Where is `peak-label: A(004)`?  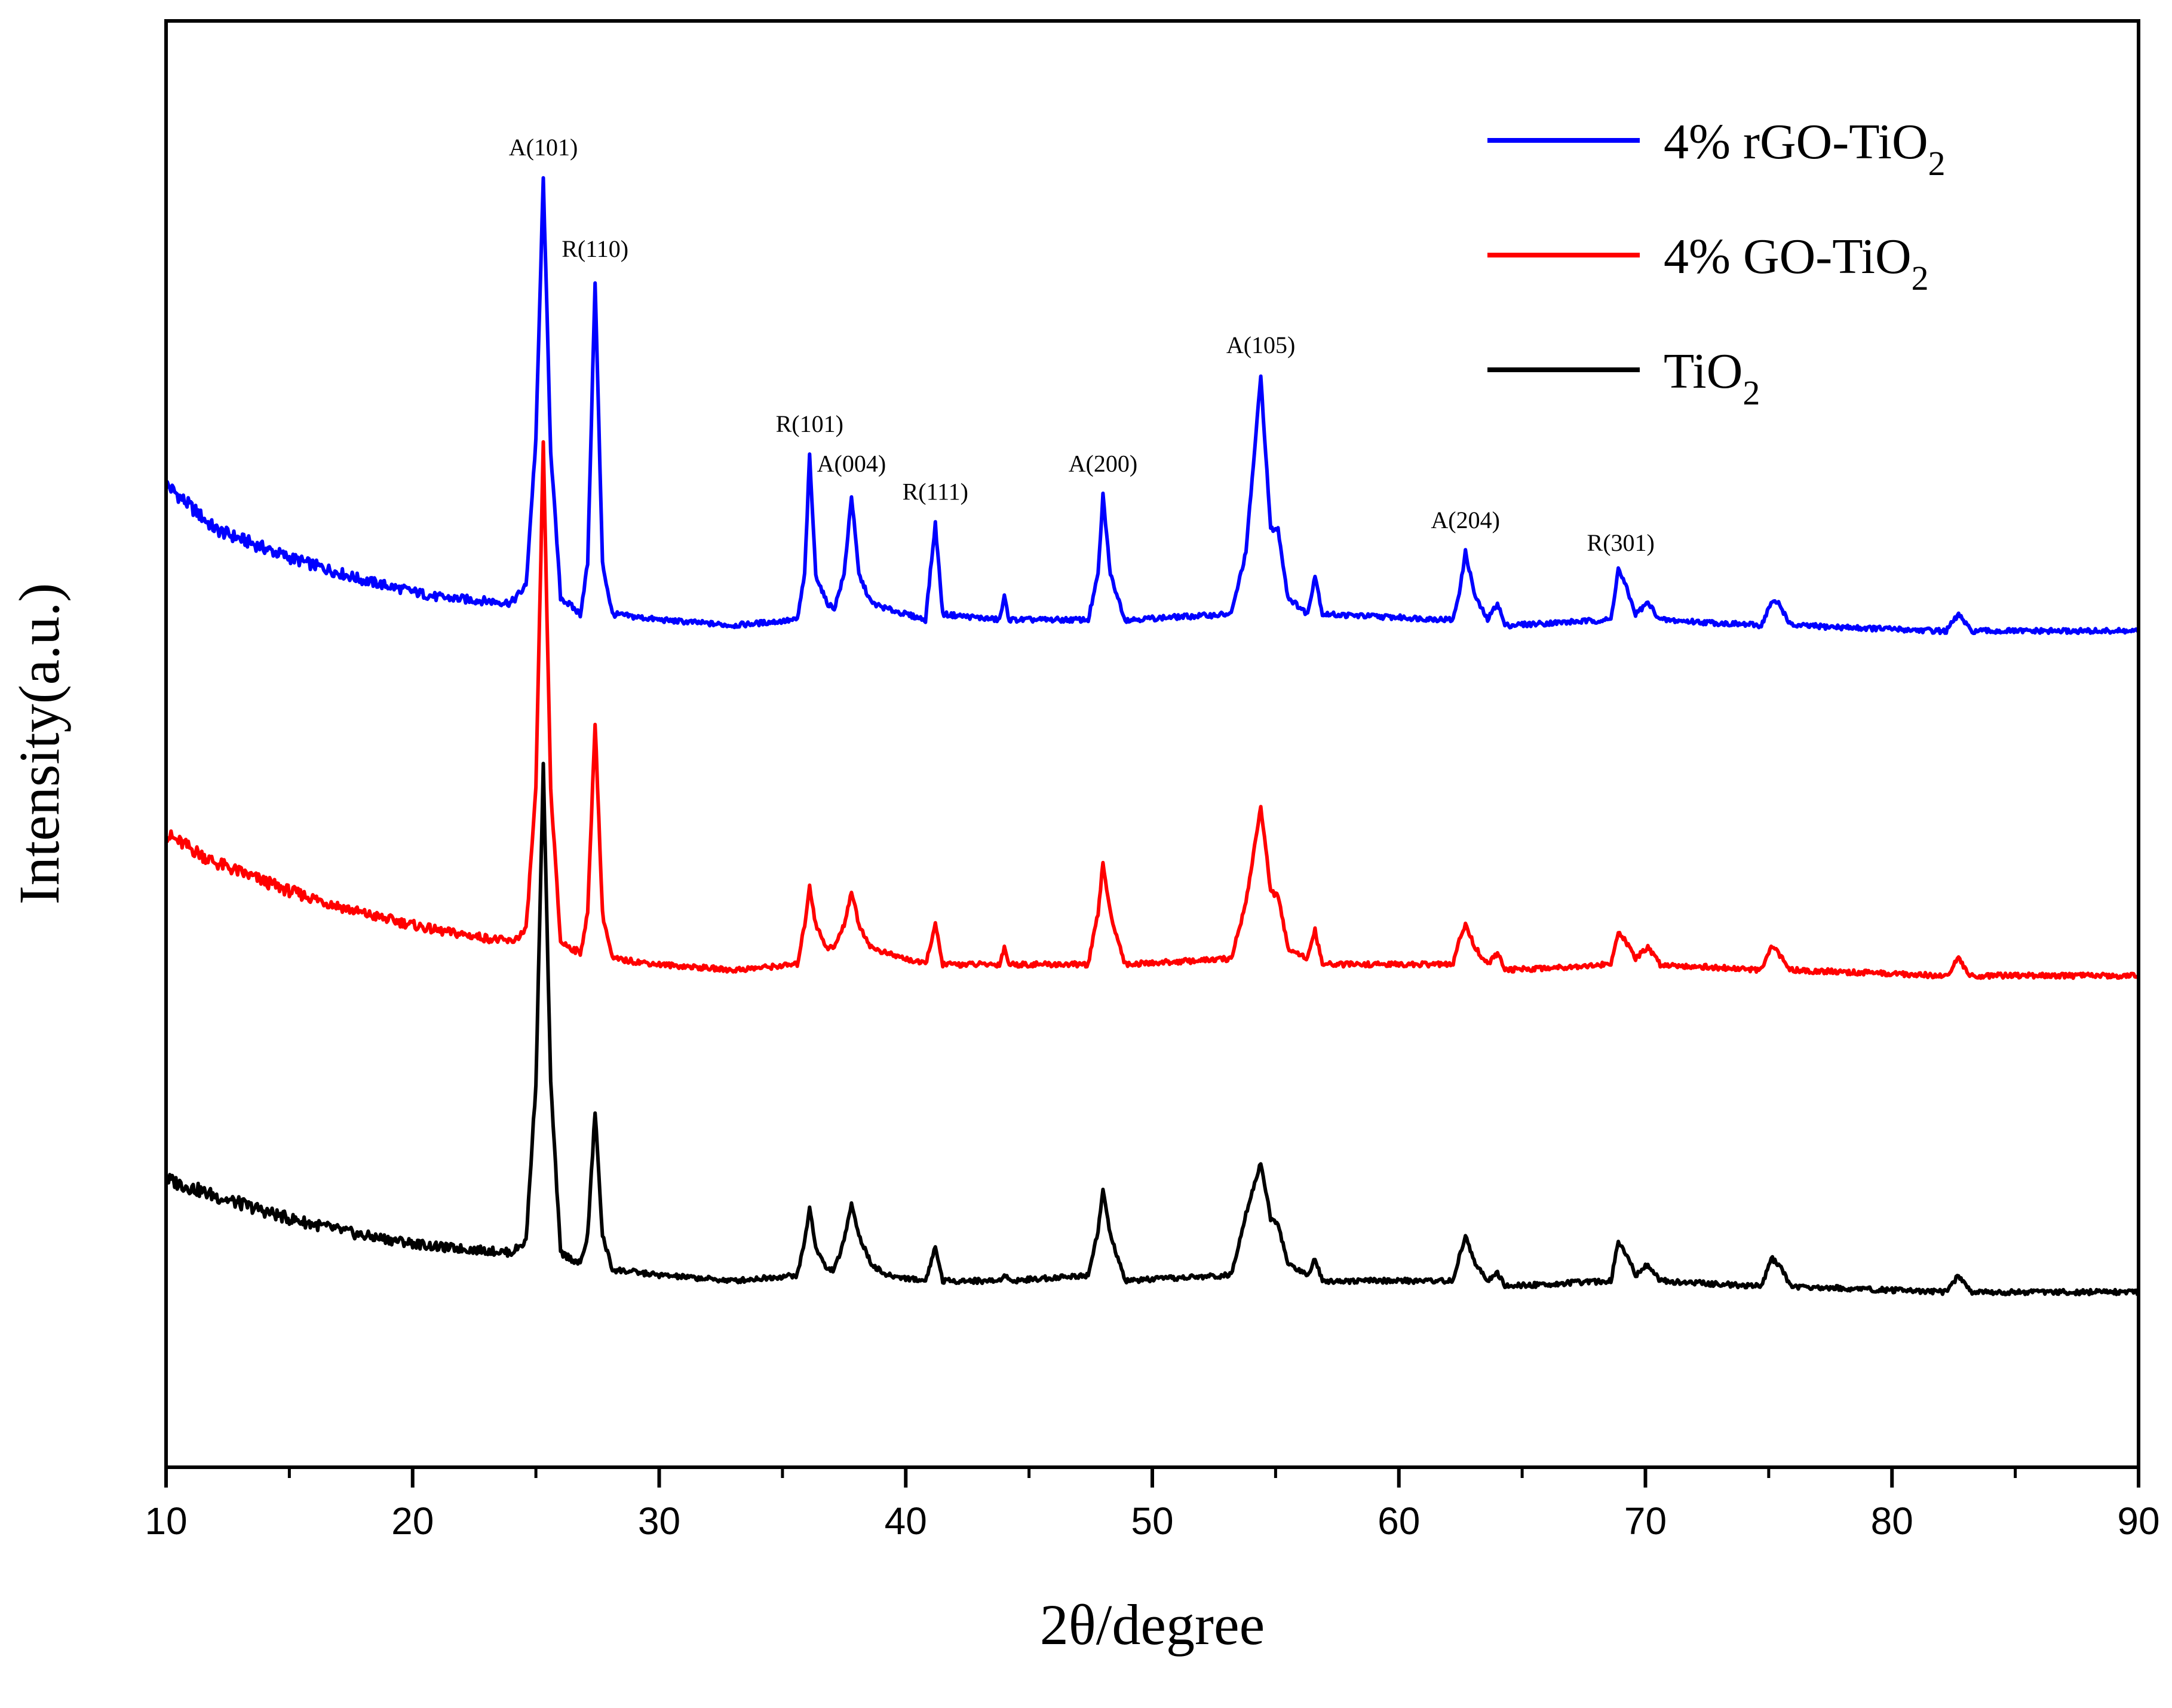
peak-label: A(004) is located at coordinates (852, 464).